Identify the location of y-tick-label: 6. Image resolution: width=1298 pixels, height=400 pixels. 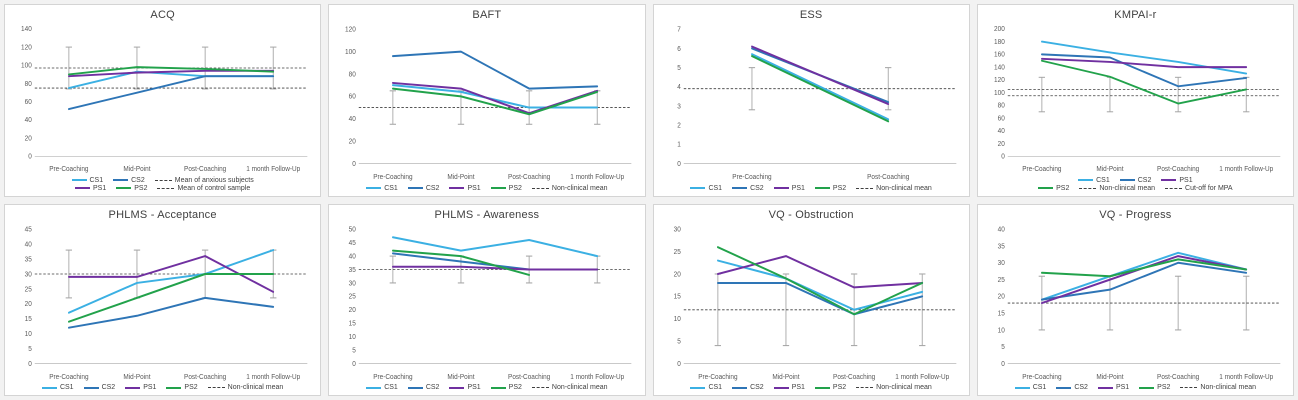
(679, 49).